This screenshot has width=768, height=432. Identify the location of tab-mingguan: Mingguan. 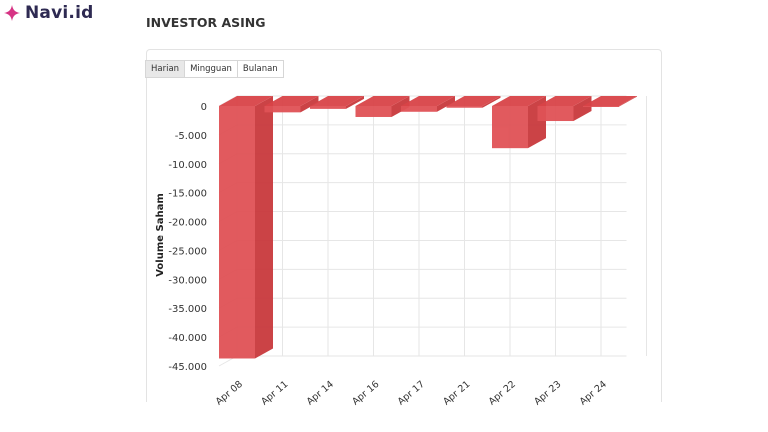
(211, 69).